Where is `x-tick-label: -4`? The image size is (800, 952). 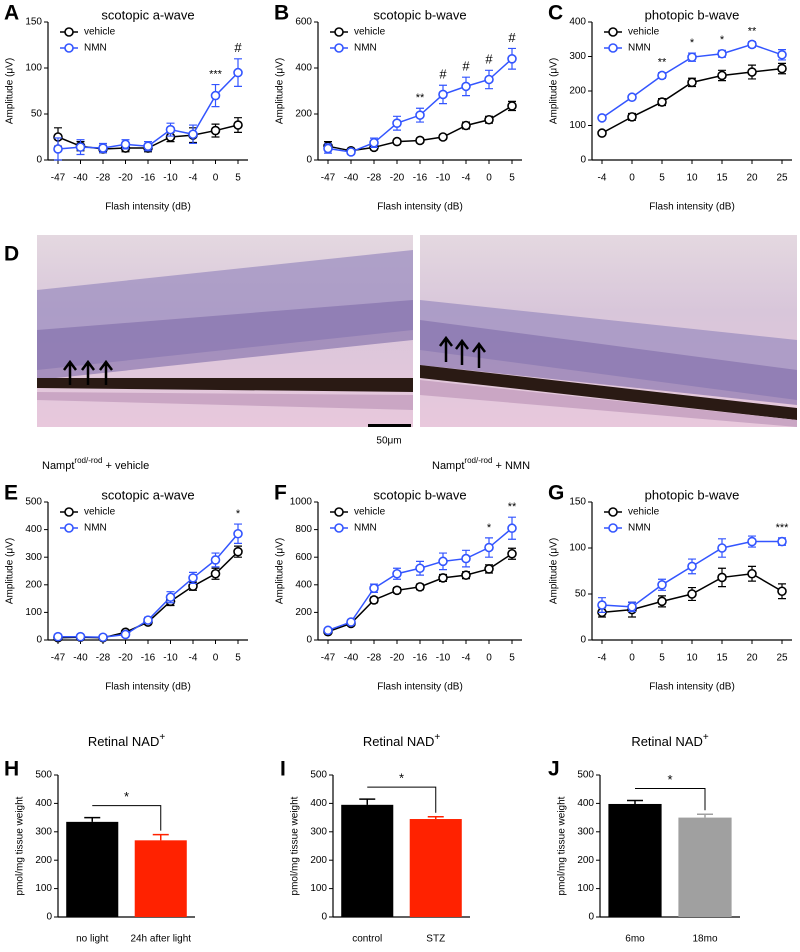
x-tick-label: -4 is located at coordinates (602, 658).